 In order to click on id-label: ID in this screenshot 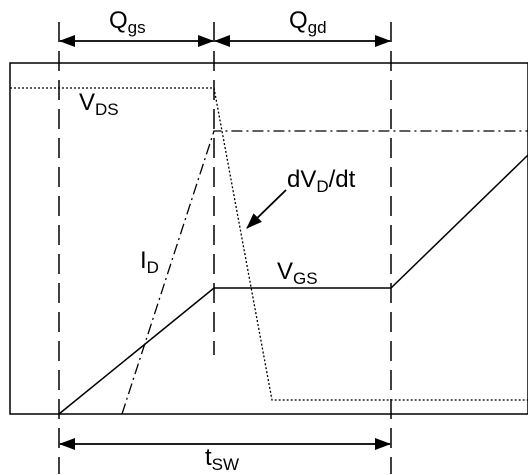, I will do `click(149, 262)`.